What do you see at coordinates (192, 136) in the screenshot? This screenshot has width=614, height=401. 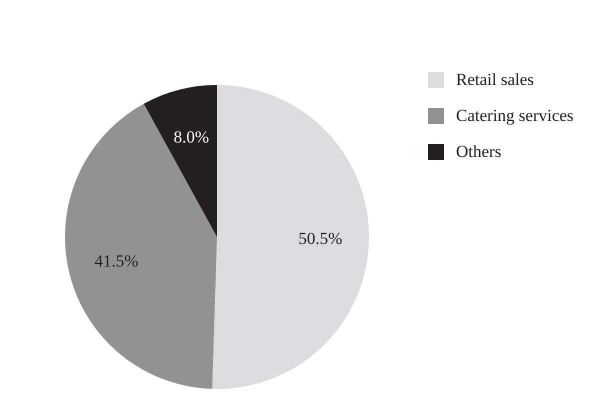 I see `data-label: 8.0%` at bounding box center [192, 136].